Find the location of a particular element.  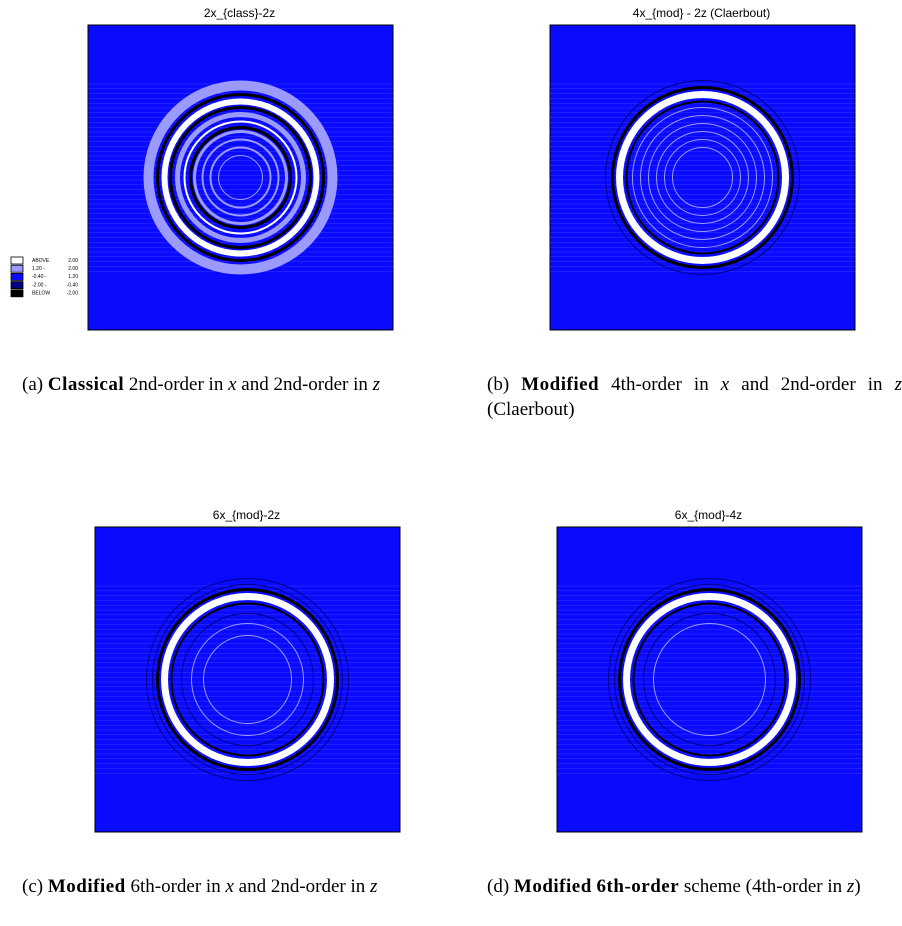

legend-label: BELOW is located at coordinates (41, 294).